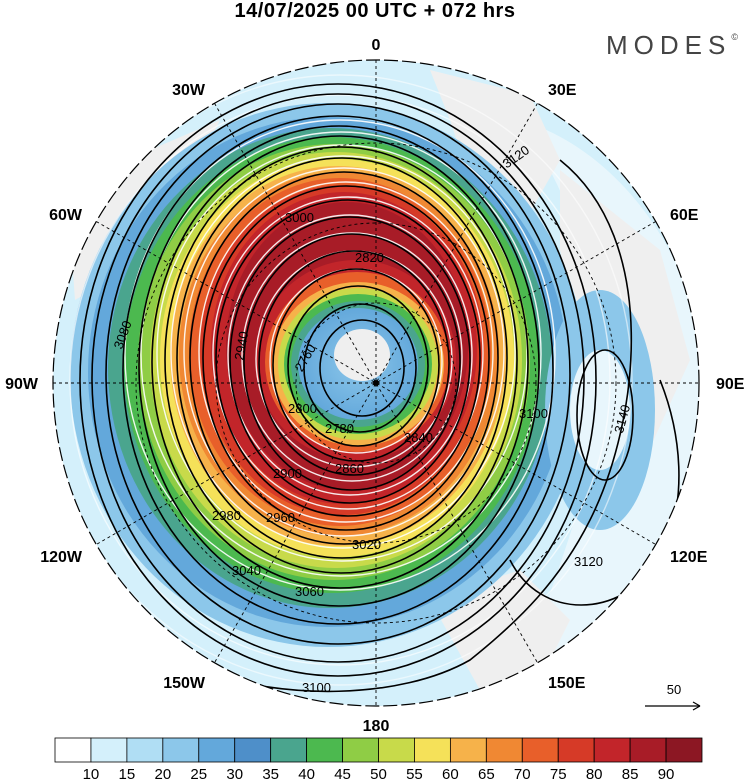 This screenshot has width=750, height=782. Describe the element at coordinates (22, 384) in the screenshot. I see `lon-label-90w: 90W` at that location.